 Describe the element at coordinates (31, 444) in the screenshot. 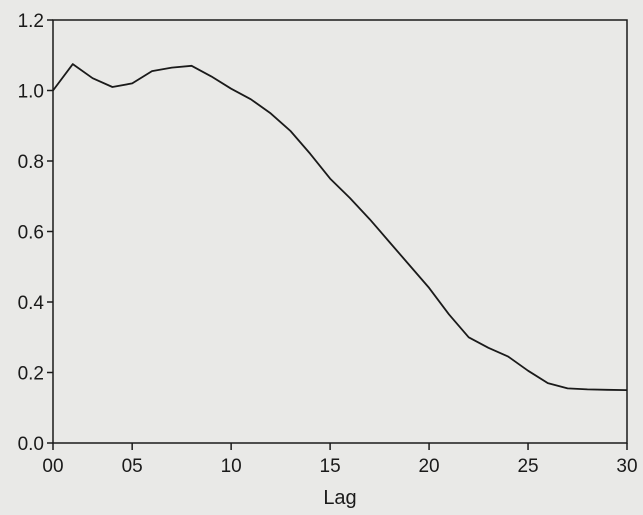

I see `y-tick-label: 0.0` at that location.